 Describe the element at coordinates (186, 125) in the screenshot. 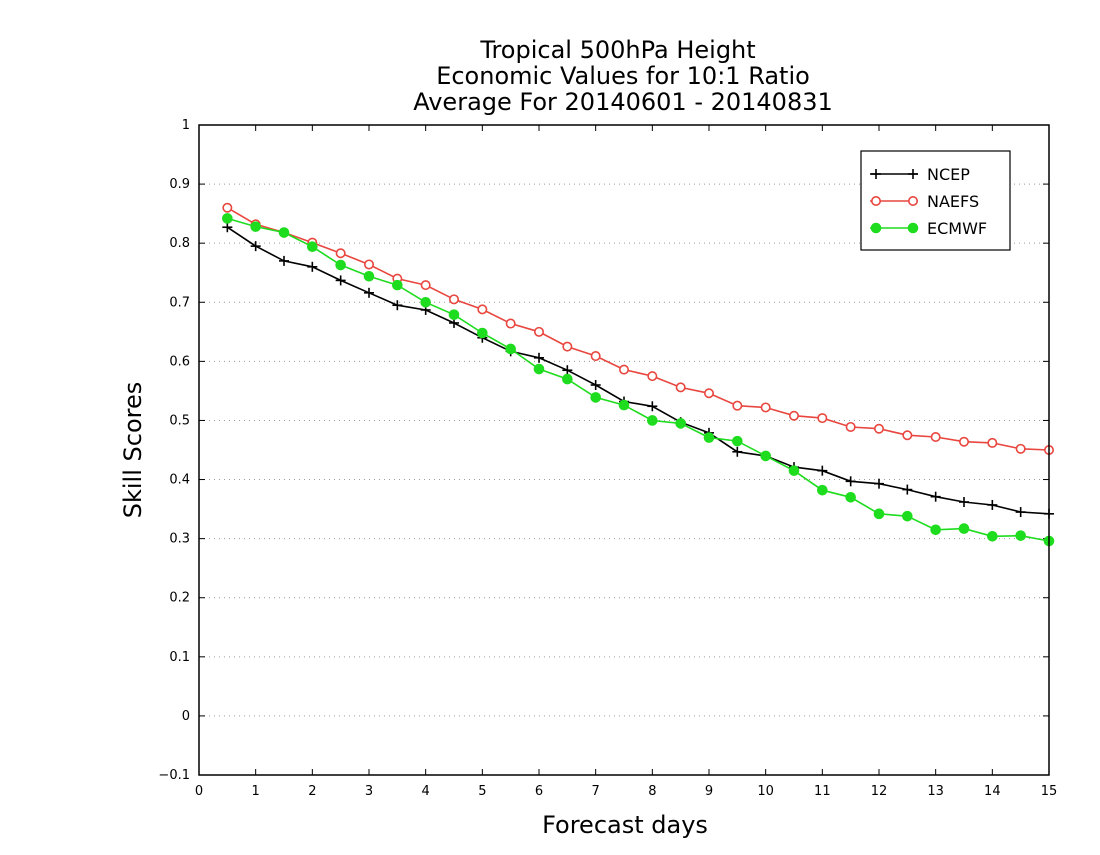

I see `y-tick-label: 1` at that location.